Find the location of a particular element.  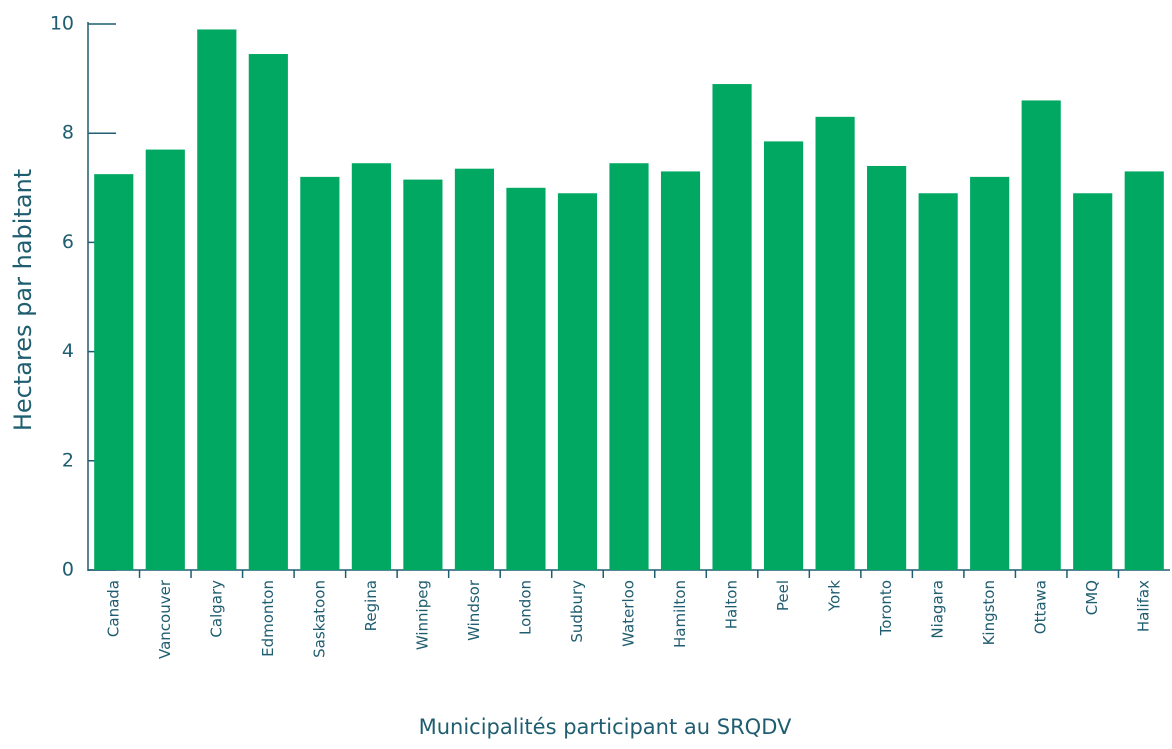

x-tick-label: Windsor is located at coordinates (474, 610).